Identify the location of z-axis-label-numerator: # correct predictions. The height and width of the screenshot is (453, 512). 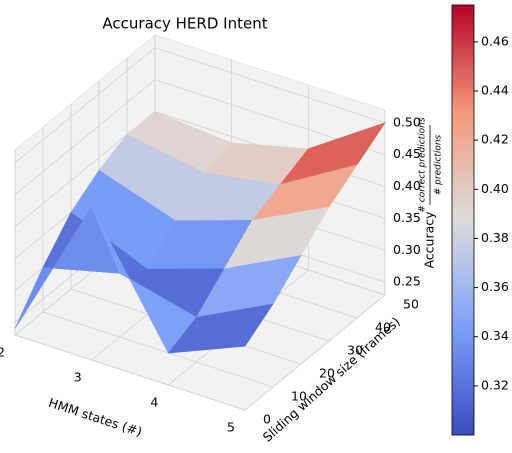
(423, 164).